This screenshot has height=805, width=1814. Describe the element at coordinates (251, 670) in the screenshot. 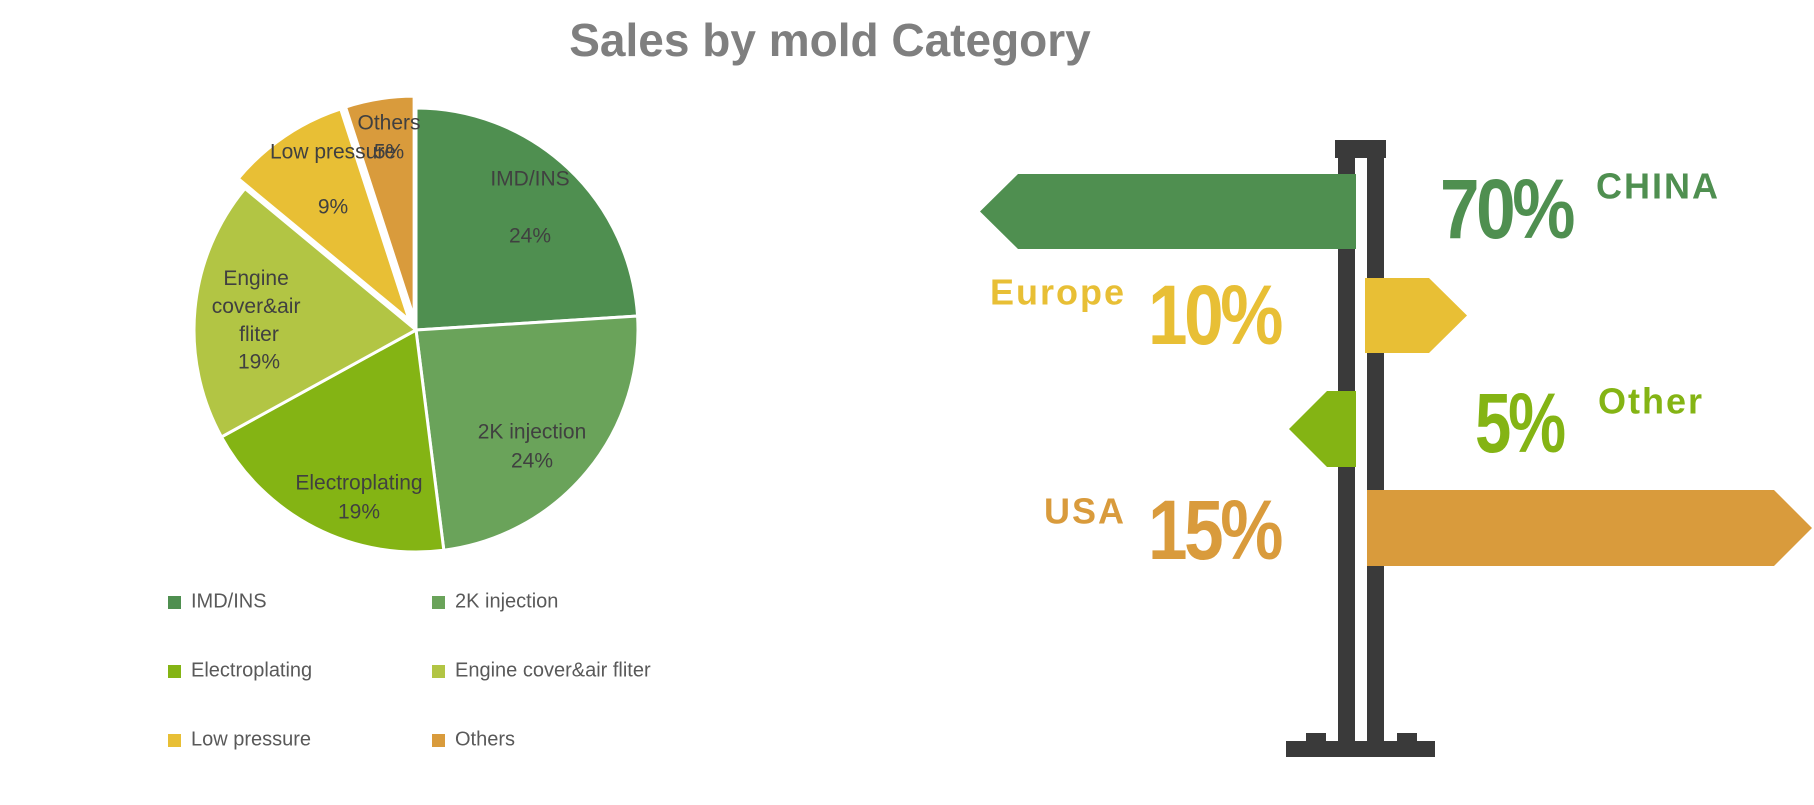

I see `legend-label: Electroplating` at that location.